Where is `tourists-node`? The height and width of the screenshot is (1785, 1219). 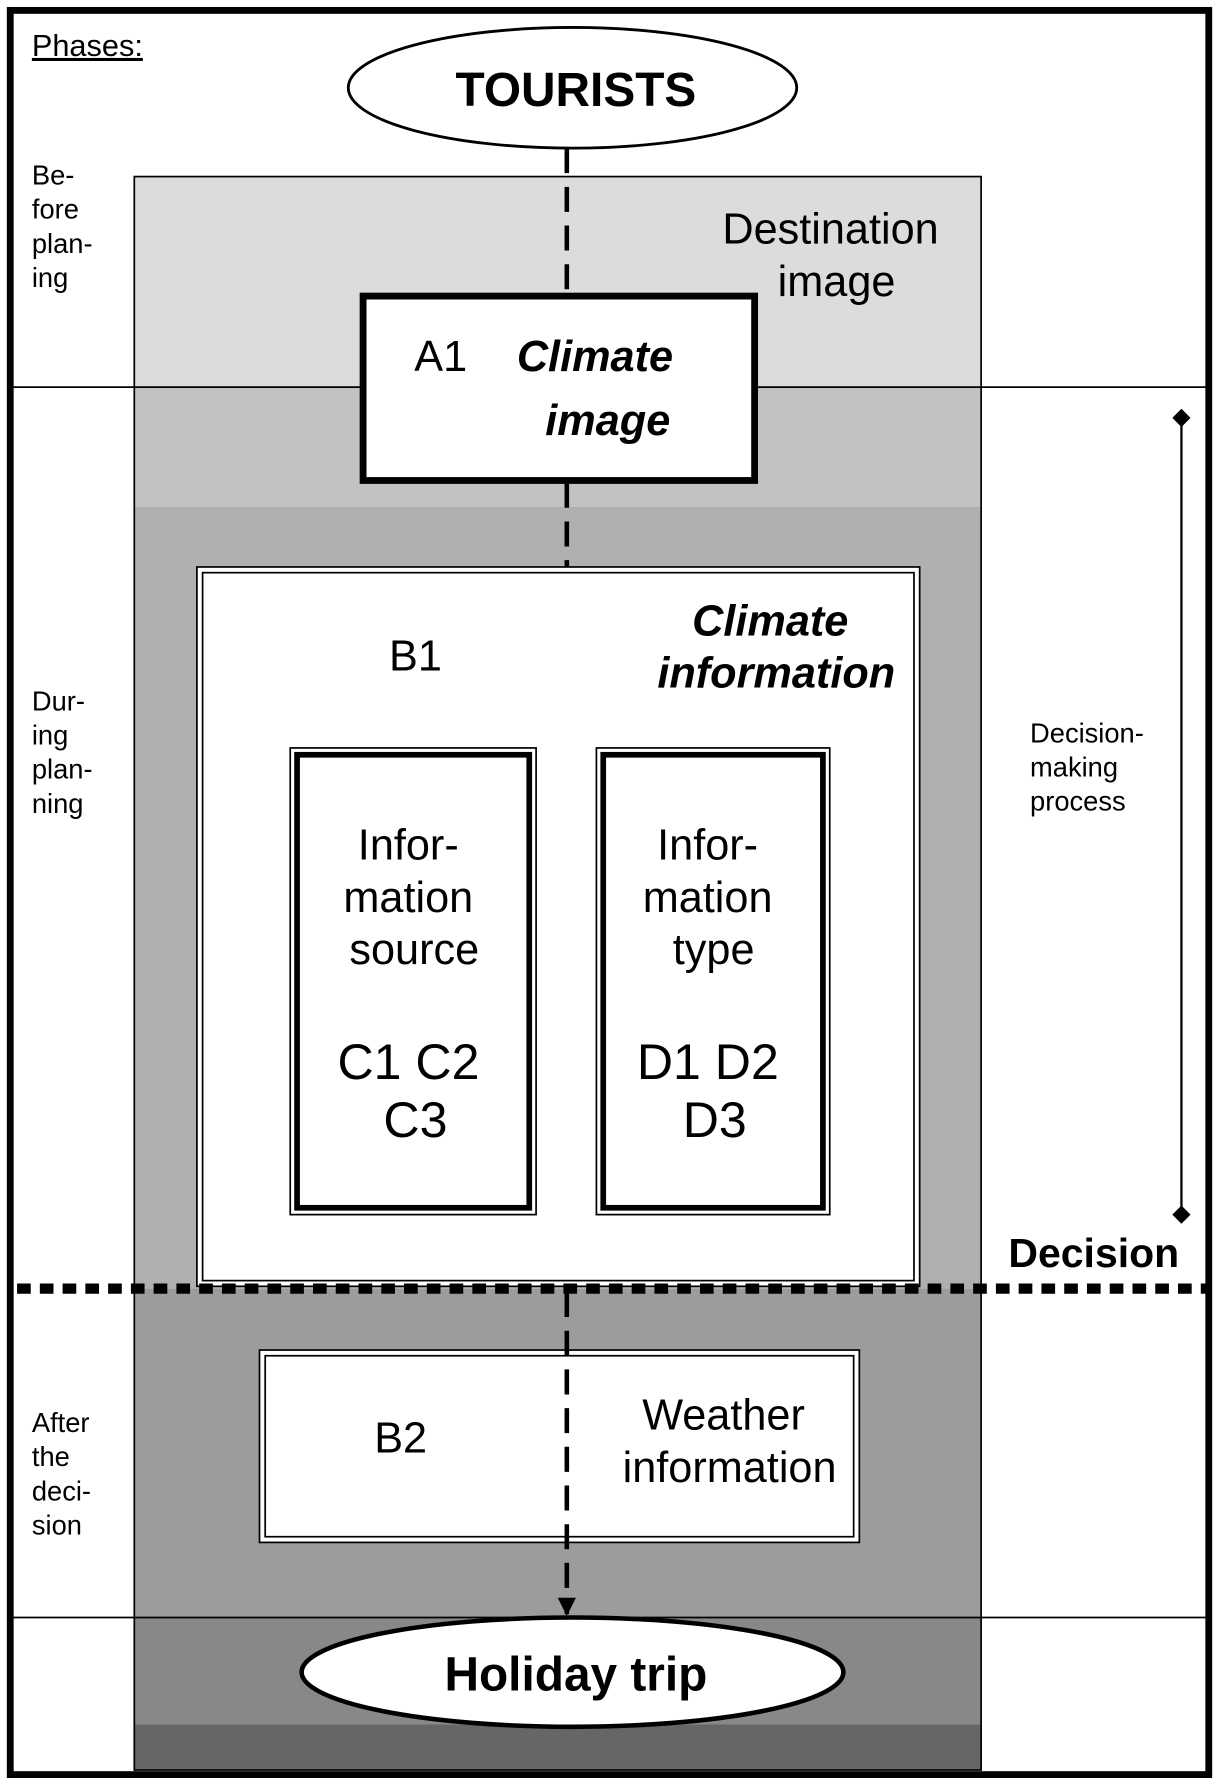
tourists-node is located at coordinates (572, 88).